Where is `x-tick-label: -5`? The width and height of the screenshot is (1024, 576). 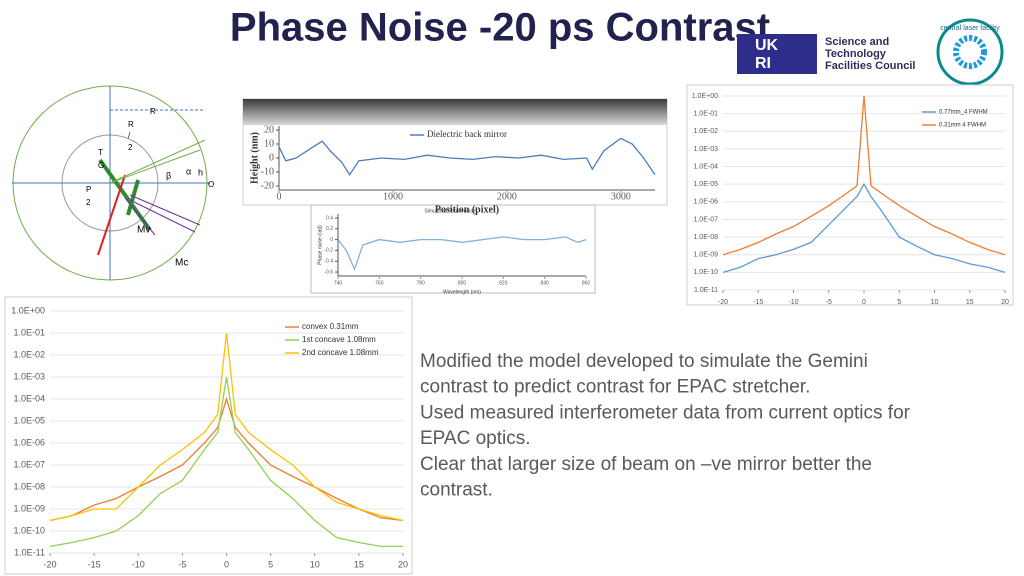
x-tick-label: -5 is located at coordinates (829, 302).